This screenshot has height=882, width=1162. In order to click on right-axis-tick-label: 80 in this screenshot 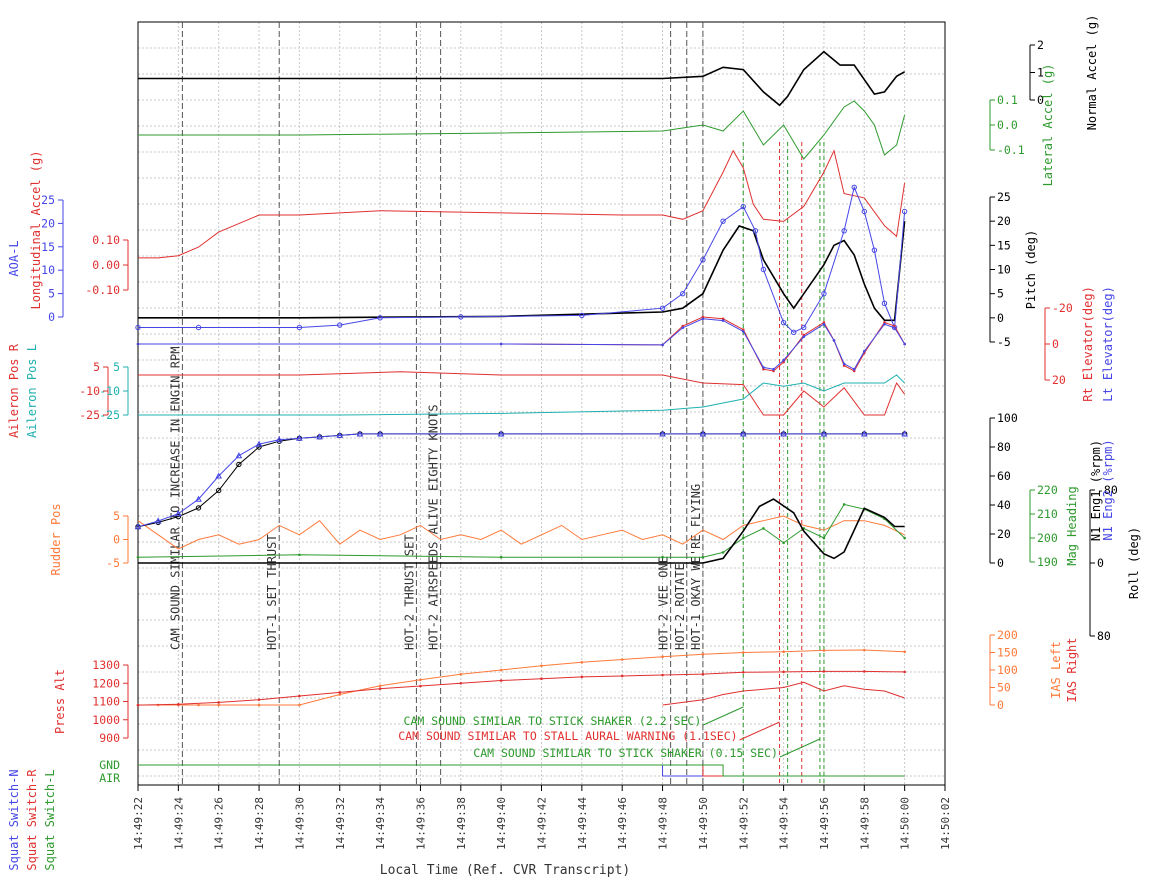, I will do `click(1004, 447)`.